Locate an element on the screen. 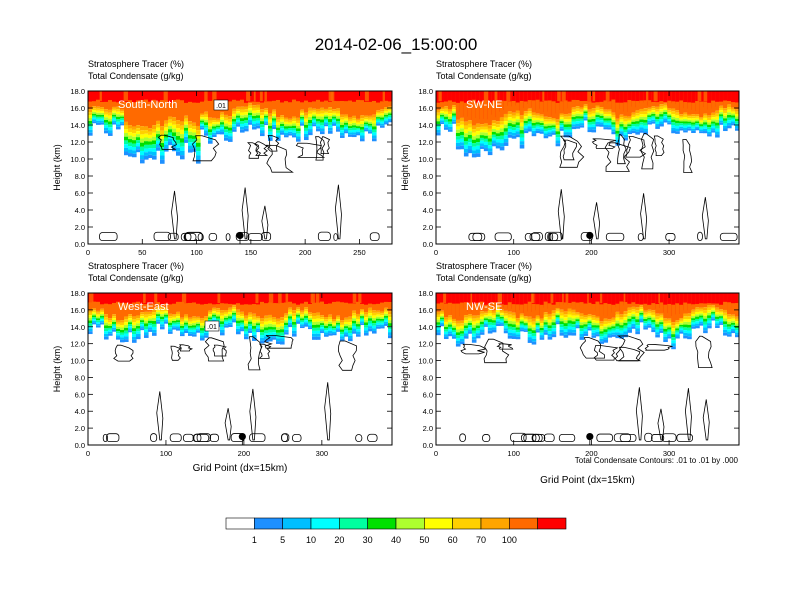 This screenshot has height=612, width=792. condensate-contour-low is located at coordinates (190, 237).